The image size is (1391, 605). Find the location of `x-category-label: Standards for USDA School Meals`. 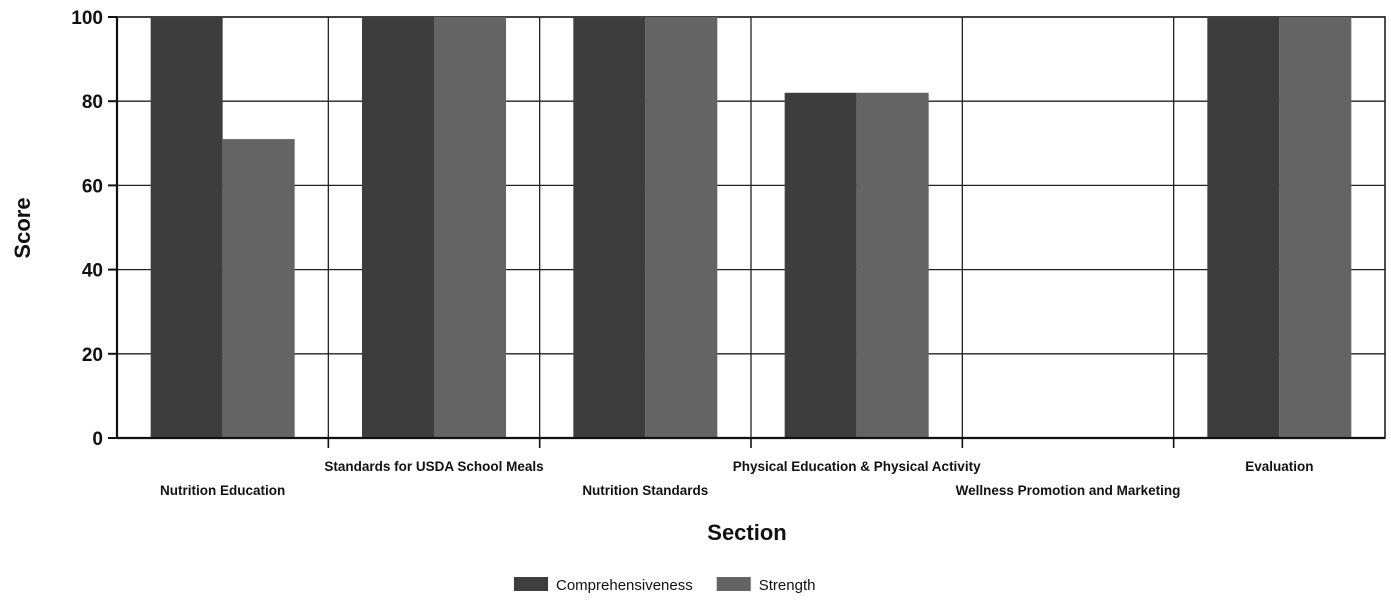

x-category-label: Standards for USDA School Meals is located at coordinates (433, 466).